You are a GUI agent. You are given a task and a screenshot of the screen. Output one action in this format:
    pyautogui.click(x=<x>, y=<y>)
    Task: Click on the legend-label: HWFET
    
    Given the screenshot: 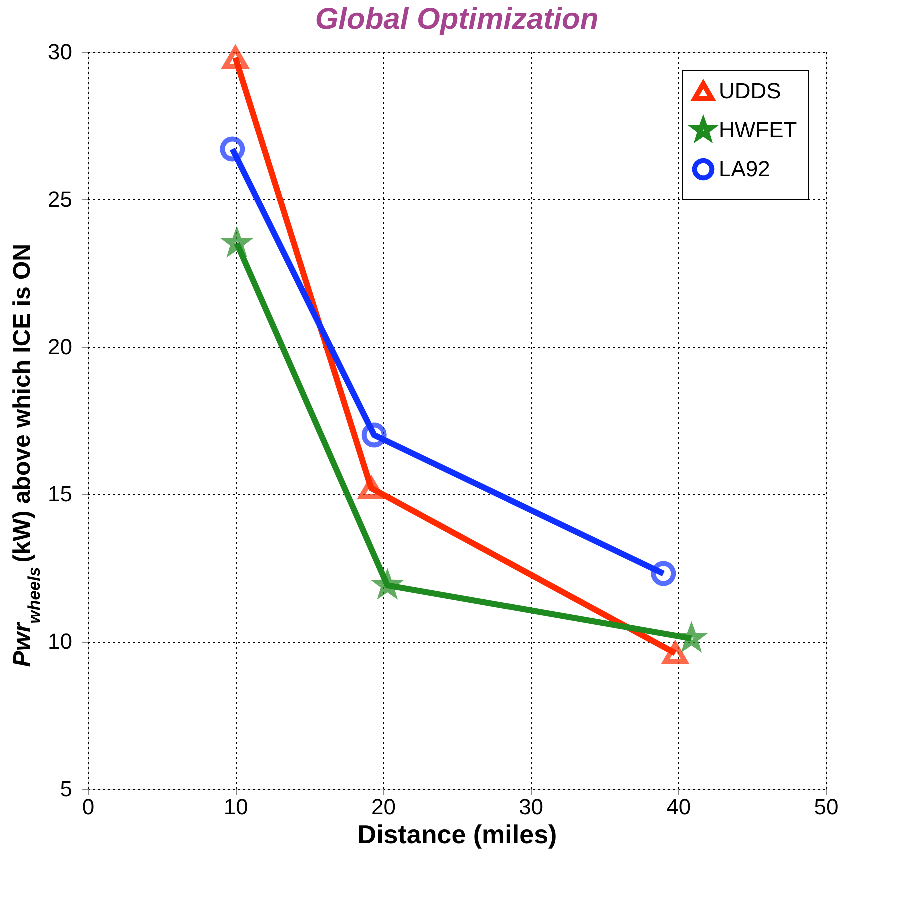 What is the action you would take?
    pyautogui.click(x=758, y=130)
    